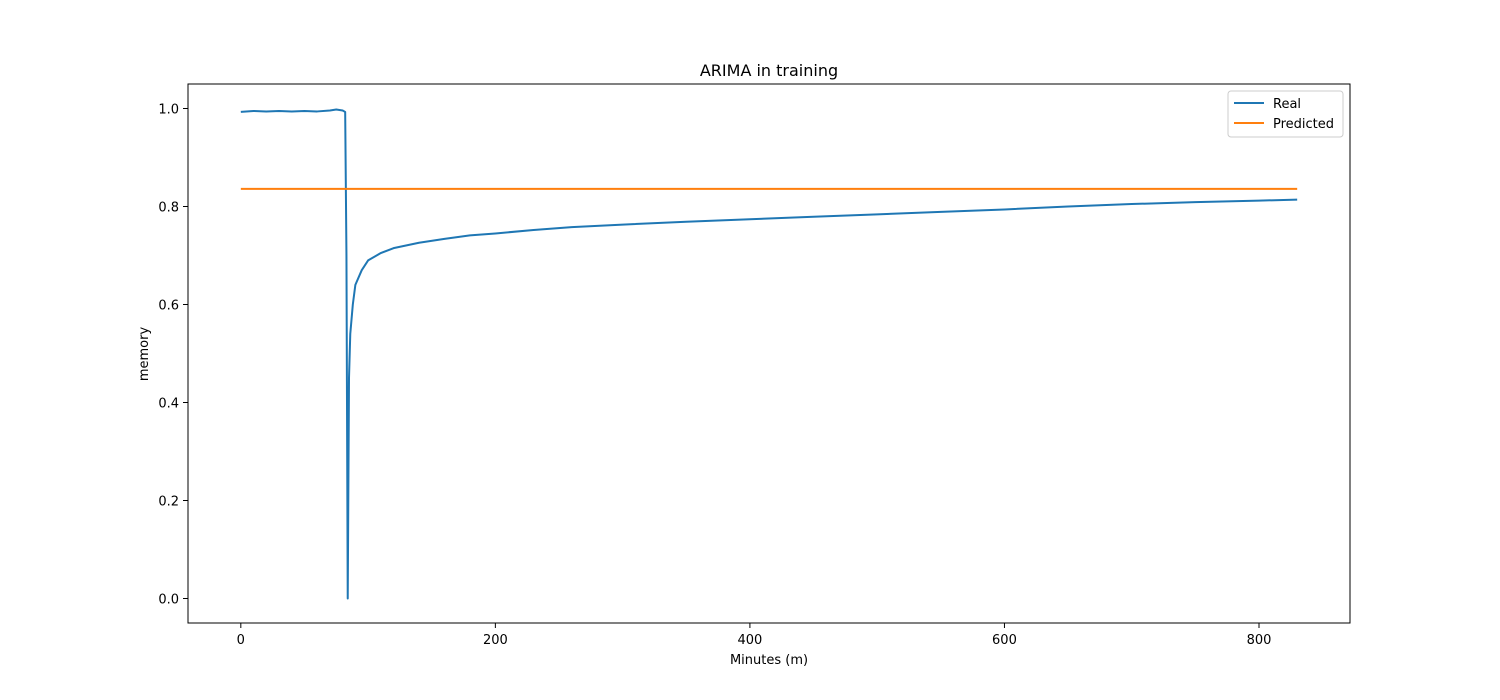  I want to click on x-tick-label: 400, so click(749, 640).